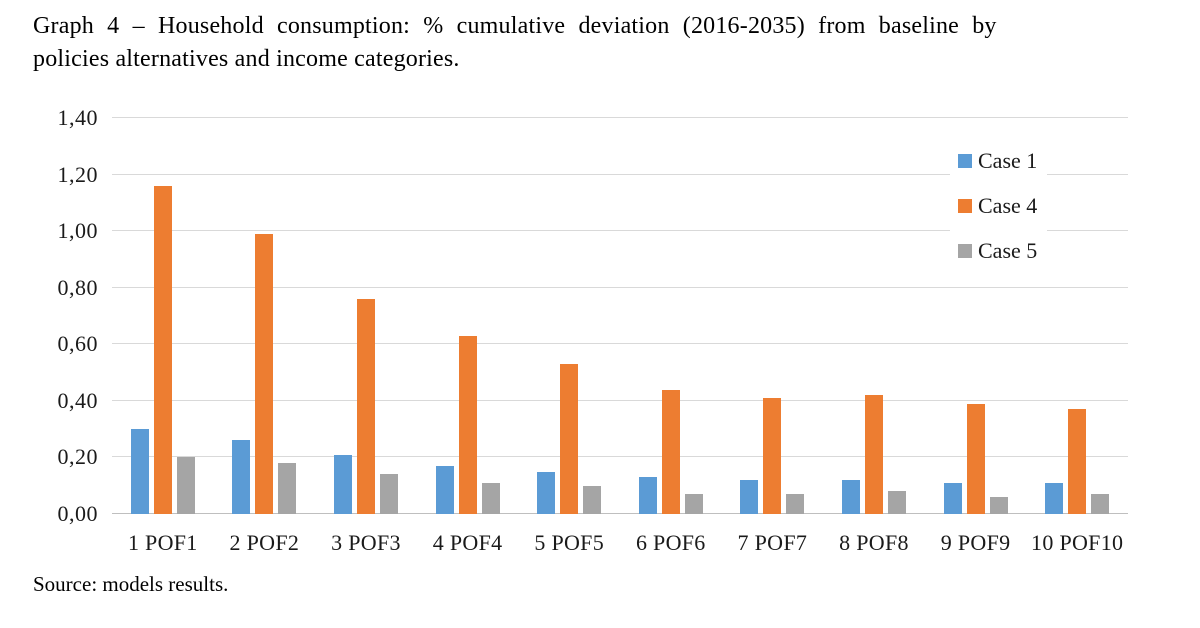 Image resolution: width=1200 pixels, height=628 pixels. Describe the element at coordinates (1008, 250) in the screenshot. I see `legend-label: Case 5` at that location.